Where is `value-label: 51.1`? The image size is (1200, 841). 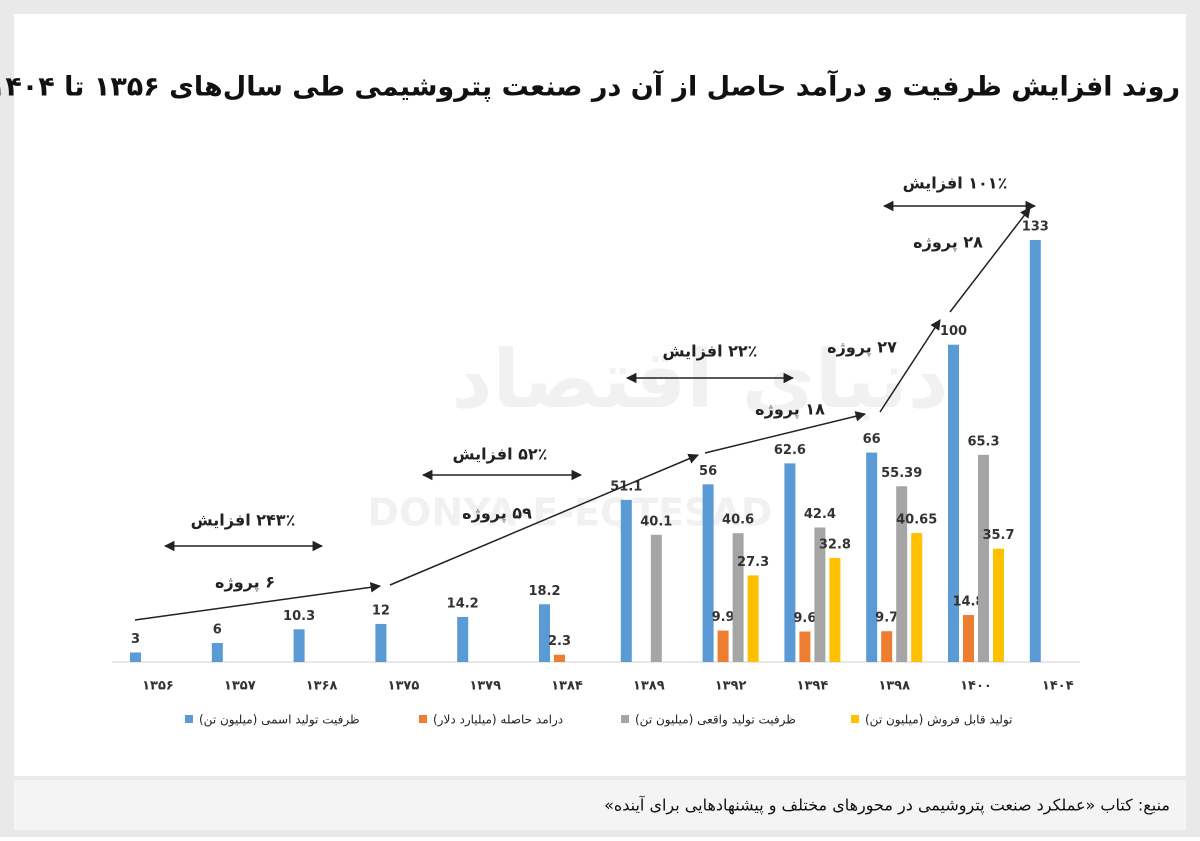 value-label: 51.1 is located at coordinates (626, 486).